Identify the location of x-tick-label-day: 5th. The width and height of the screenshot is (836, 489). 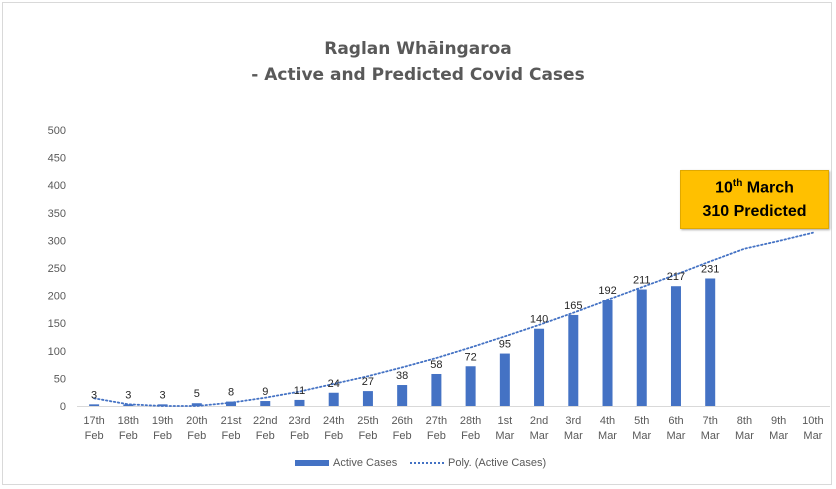
(641, 421).